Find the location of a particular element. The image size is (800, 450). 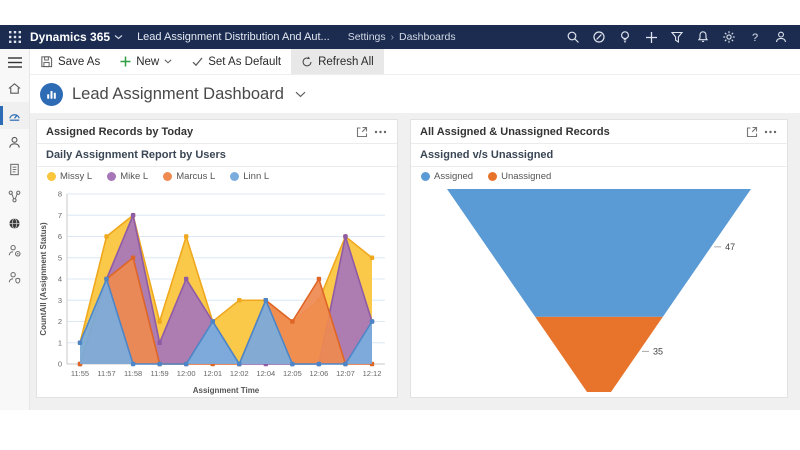

set-as-default-button: Set As Default is located at coordinates (236, 61).